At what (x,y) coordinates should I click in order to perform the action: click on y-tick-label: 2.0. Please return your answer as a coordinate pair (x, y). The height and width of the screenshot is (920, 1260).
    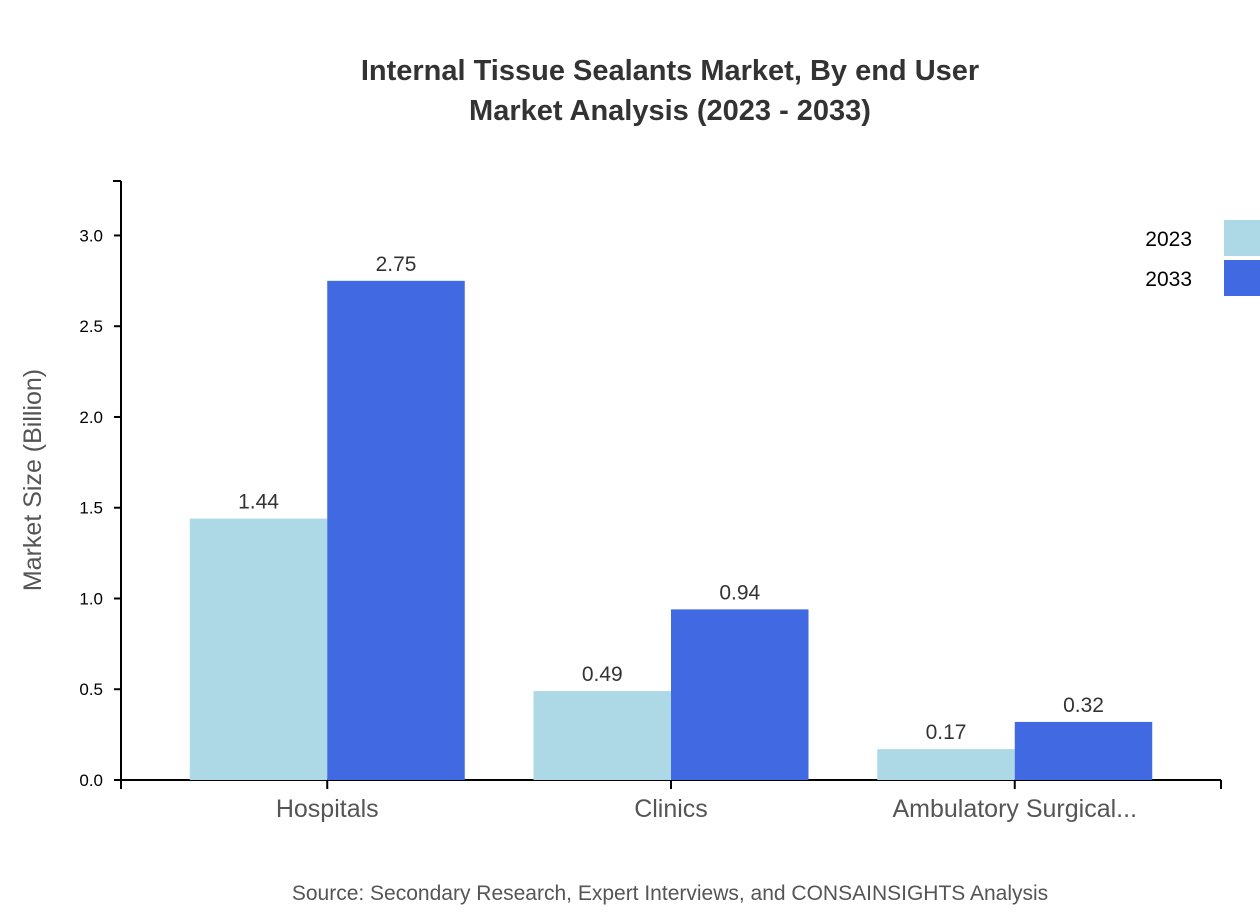
    Looking at the image, I should click on (91, 417).